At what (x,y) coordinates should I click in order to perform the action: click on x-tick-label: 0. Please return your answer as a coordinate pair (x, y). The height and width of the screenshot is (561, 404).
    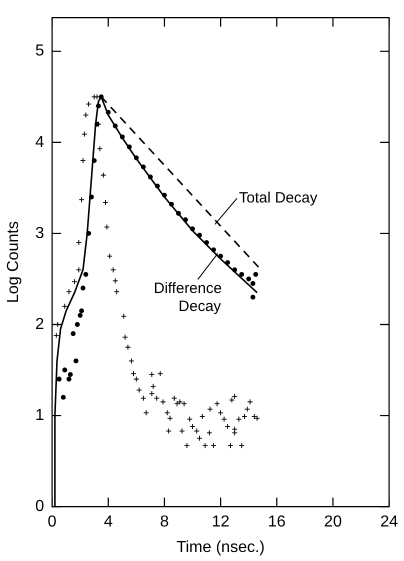
    Looking at the image, I should click on (52, 522).